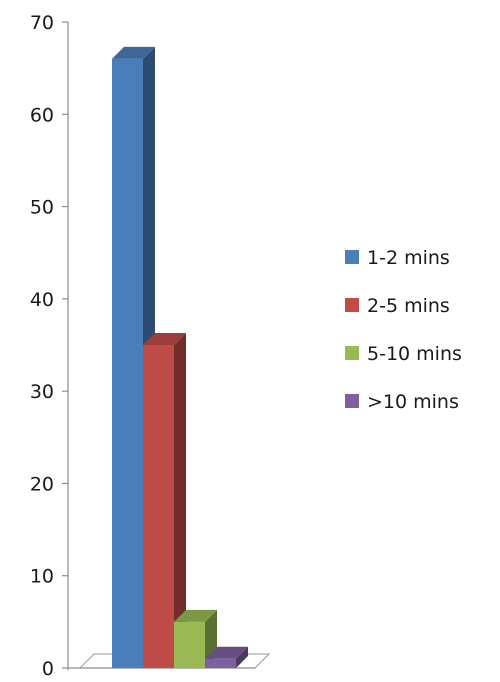  I want to click on legend-label: 2-5 mins, so click(408, 306).